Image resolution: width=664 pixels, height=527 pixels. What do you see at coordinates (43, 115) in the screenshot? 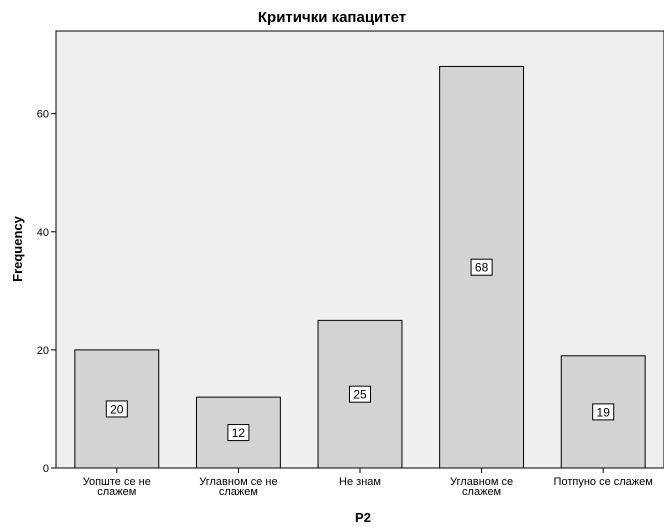
I see `y-tick-label: 60` at bounding box center [43, 115].